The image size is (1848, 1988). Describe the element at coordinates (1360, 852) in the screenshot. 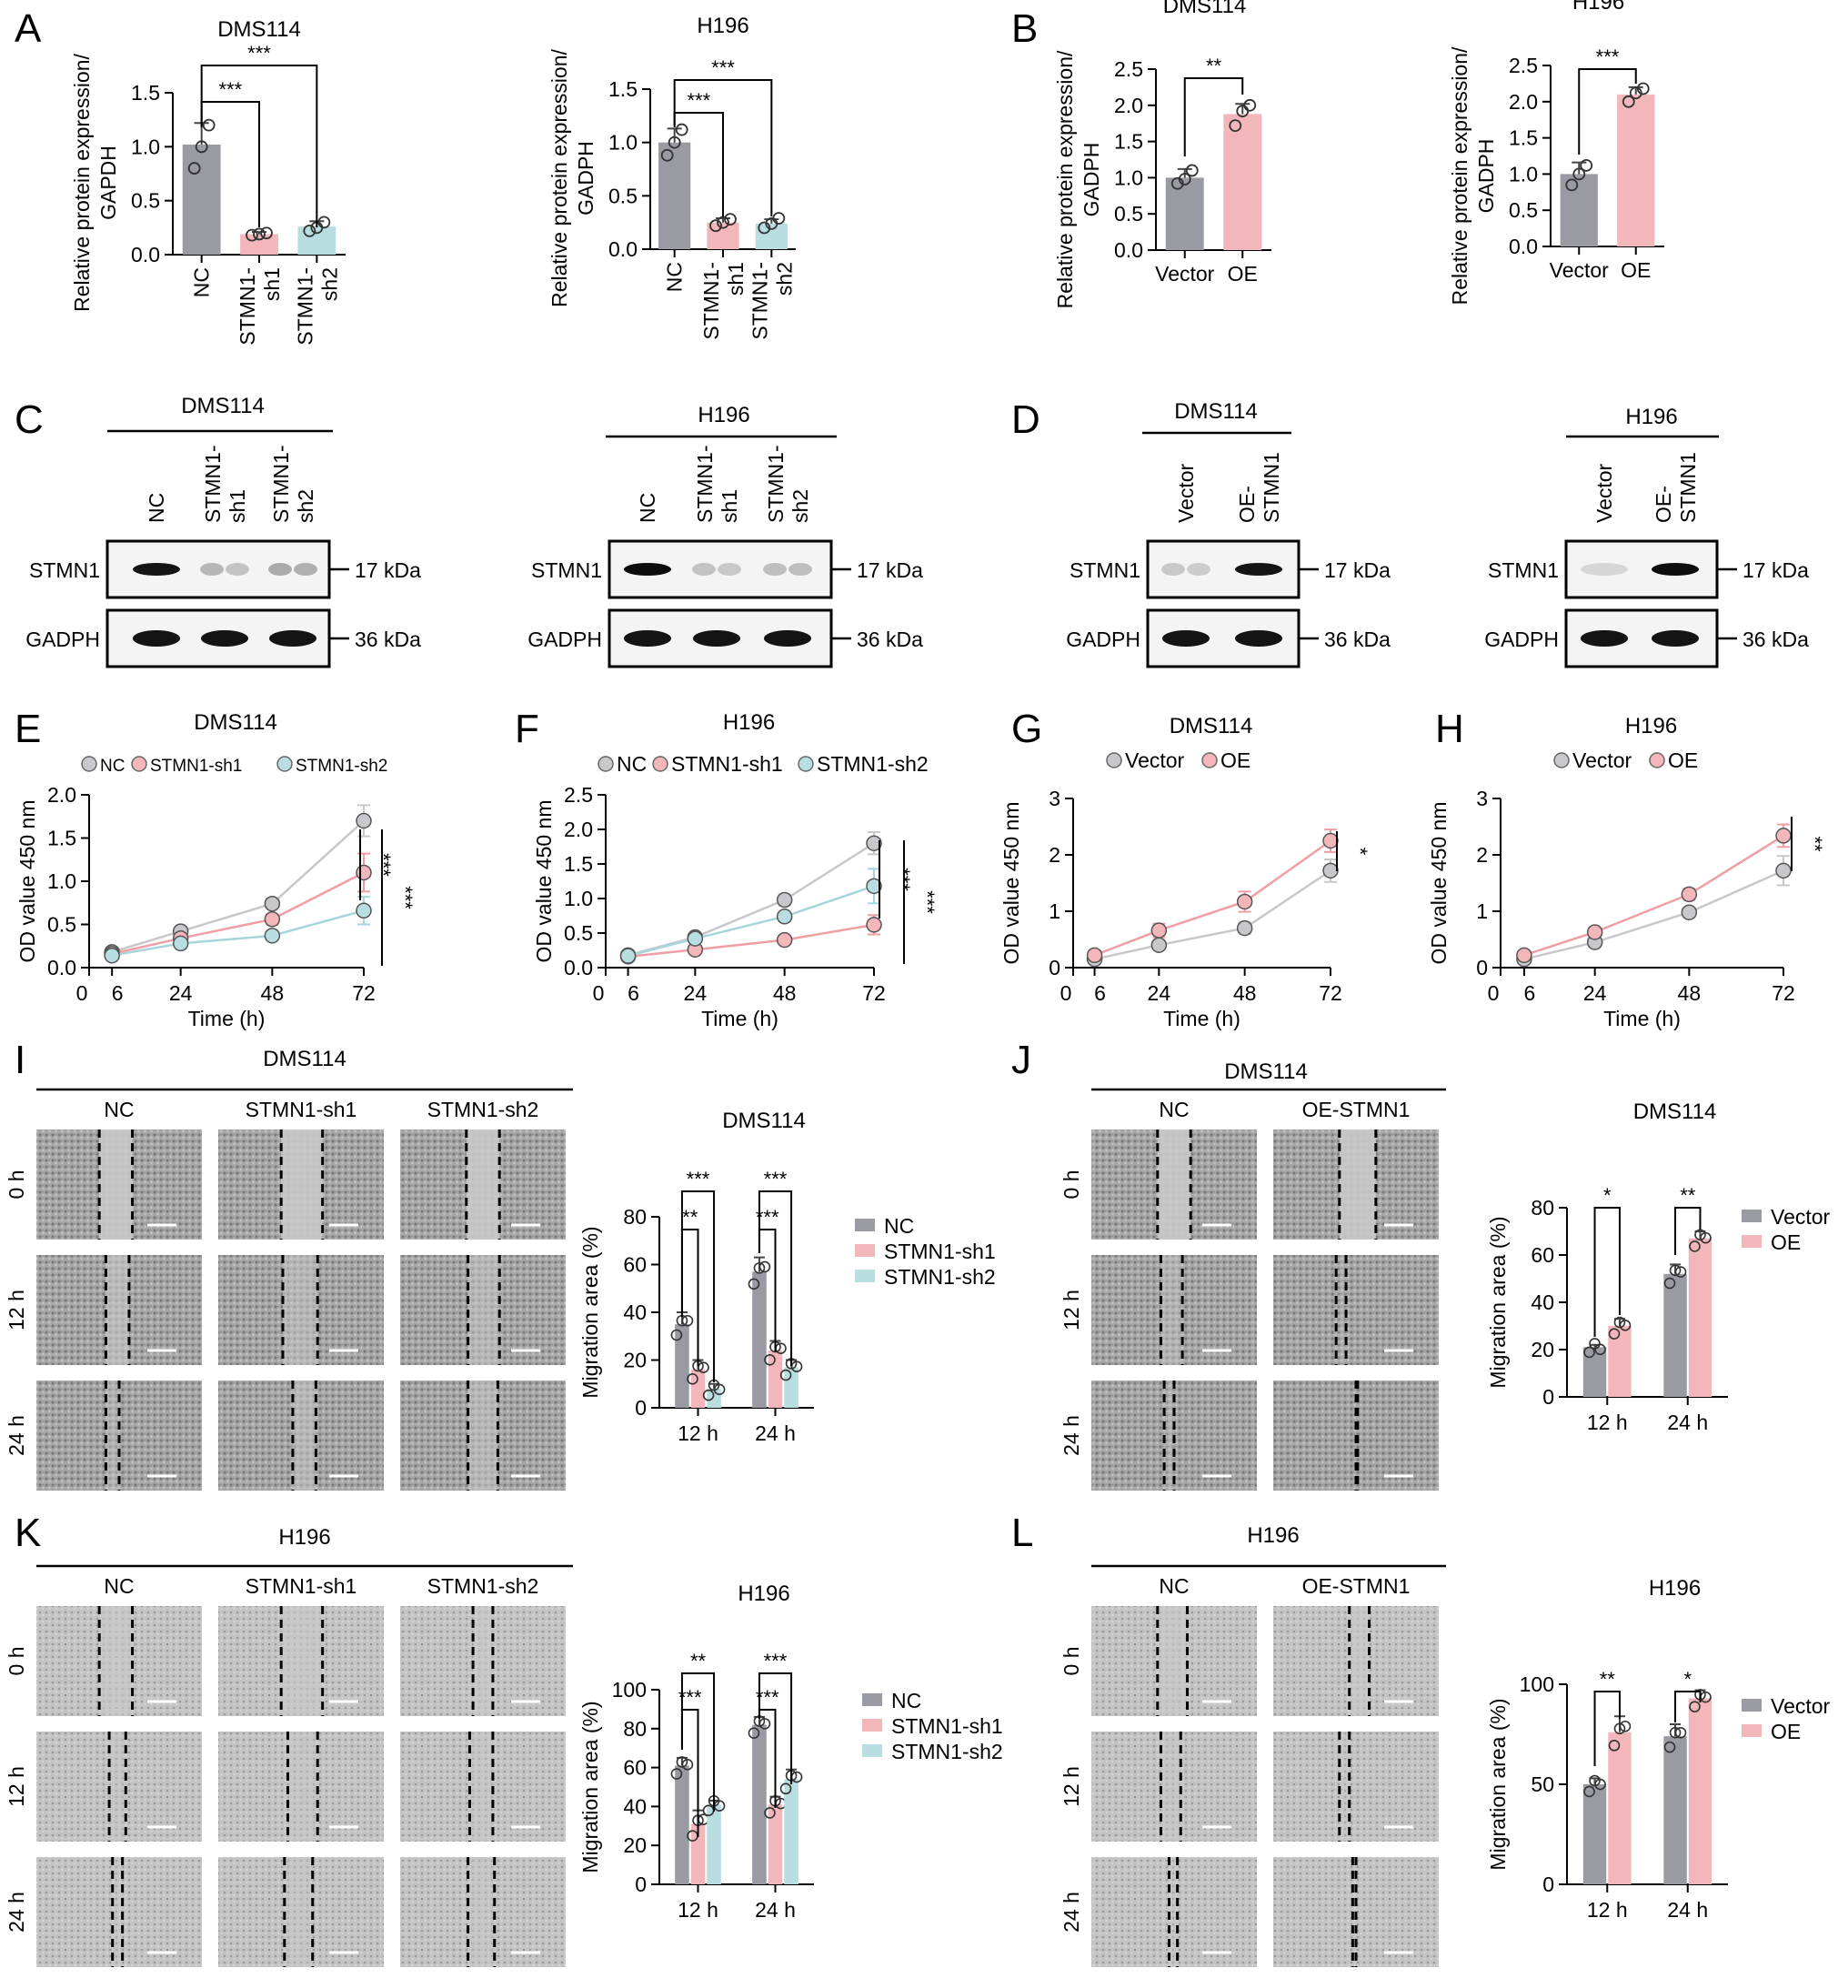

I see `significance-label: *` at that location.